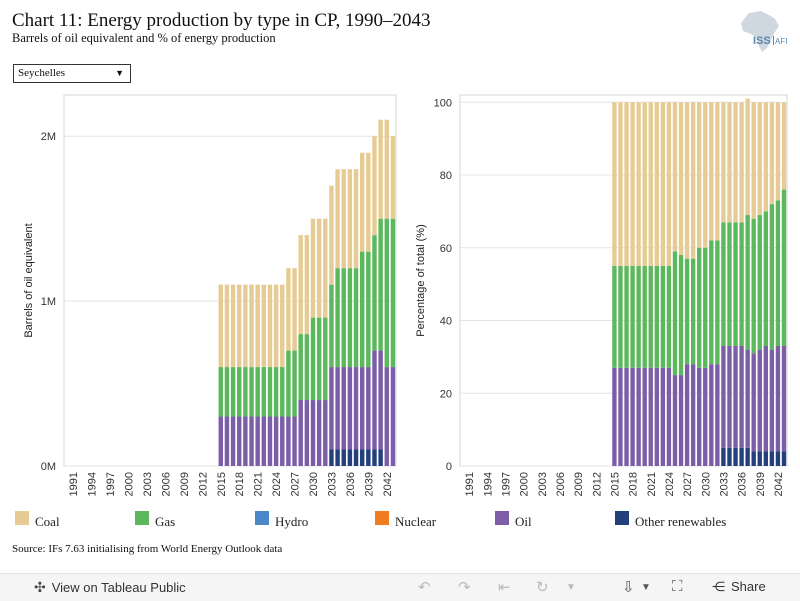 Image resolution: width=800 pixels, height=601 pixels. I want to click on country-dropdown: Seychelles ▼, so click(72, 73).